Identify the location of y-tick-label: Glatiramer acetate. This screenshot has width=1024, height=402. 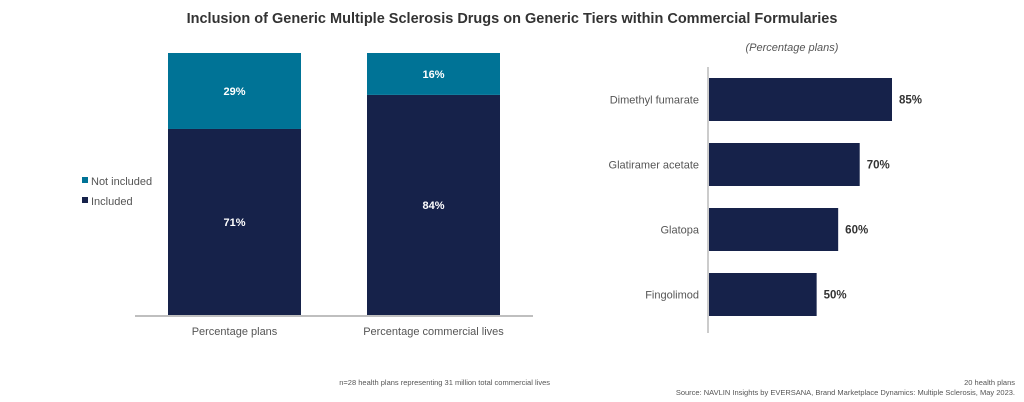
(654, 166).